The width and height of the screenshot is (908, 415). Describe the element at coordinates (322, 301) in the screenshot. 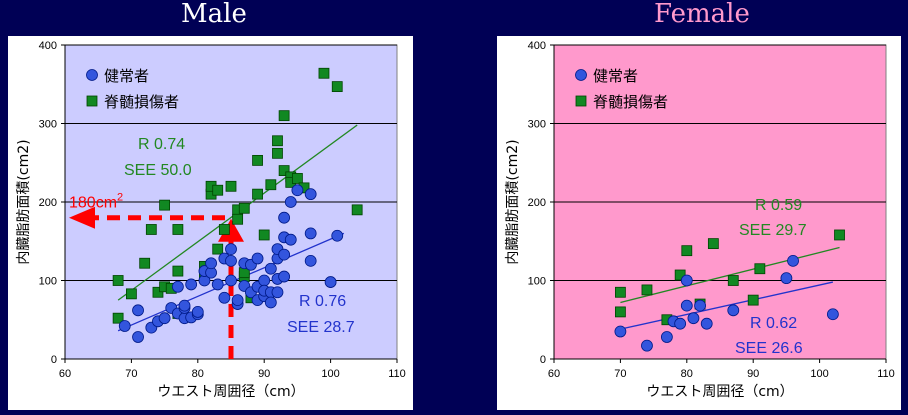

I see `male-healthy-r-label: R 0.76` at that location.